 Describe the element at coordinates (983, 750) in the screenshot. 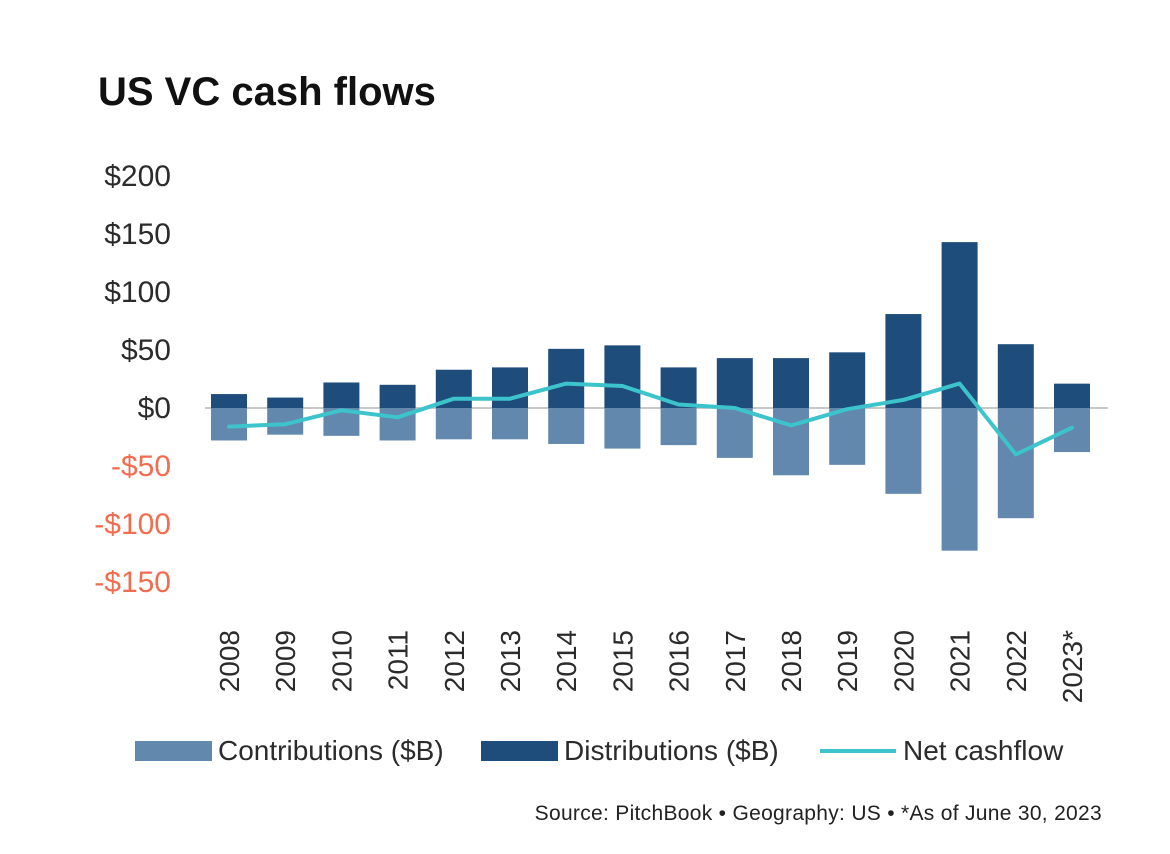

I see `legend-label-net-cashflow: Net cashflow` at that location.